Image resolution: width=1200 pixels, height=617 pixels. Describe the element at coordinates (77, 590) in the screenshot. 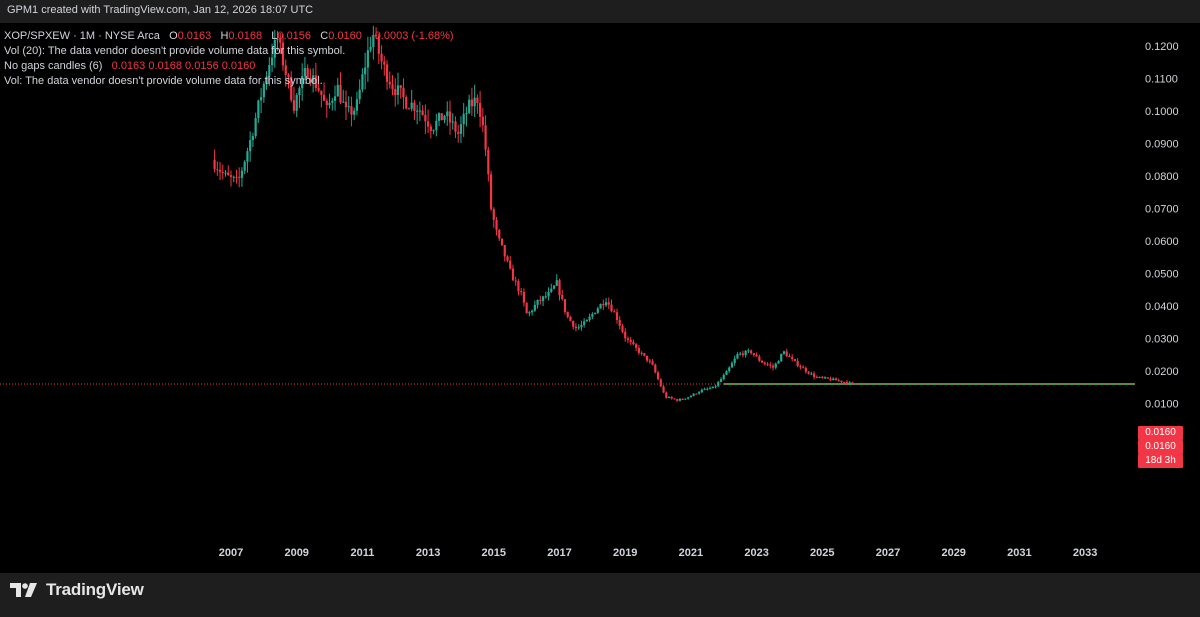

I see `tradingview-logo: TradingView` at that location.